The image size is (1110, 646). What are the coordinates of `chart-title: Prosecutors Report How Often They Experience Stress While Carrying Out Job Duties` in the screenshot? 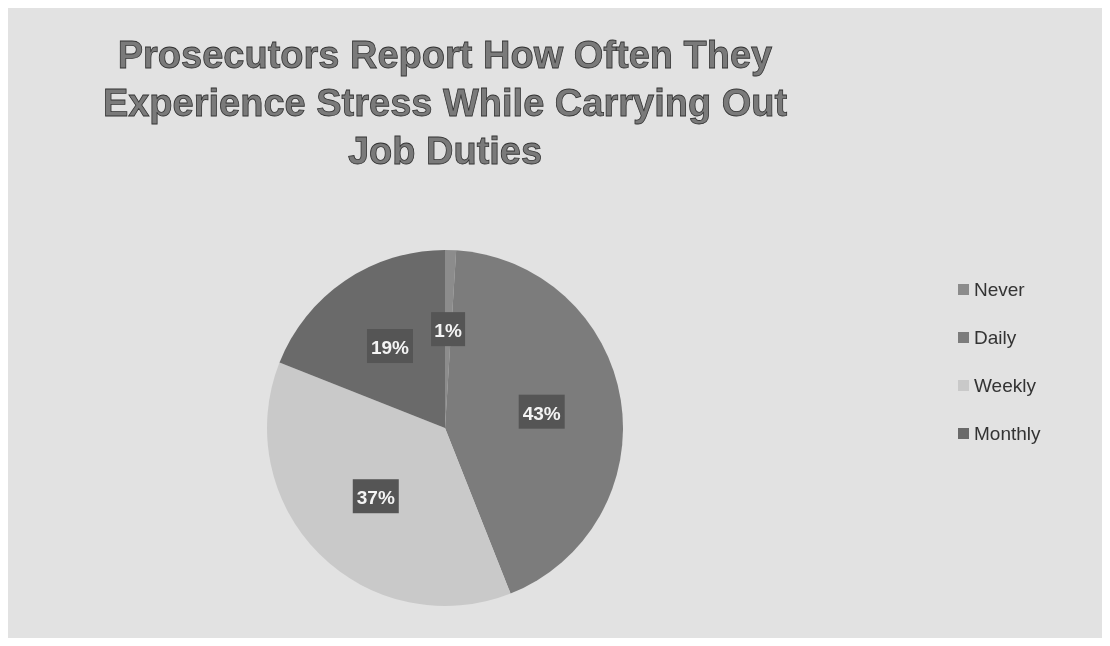 It's located at (445, 103).